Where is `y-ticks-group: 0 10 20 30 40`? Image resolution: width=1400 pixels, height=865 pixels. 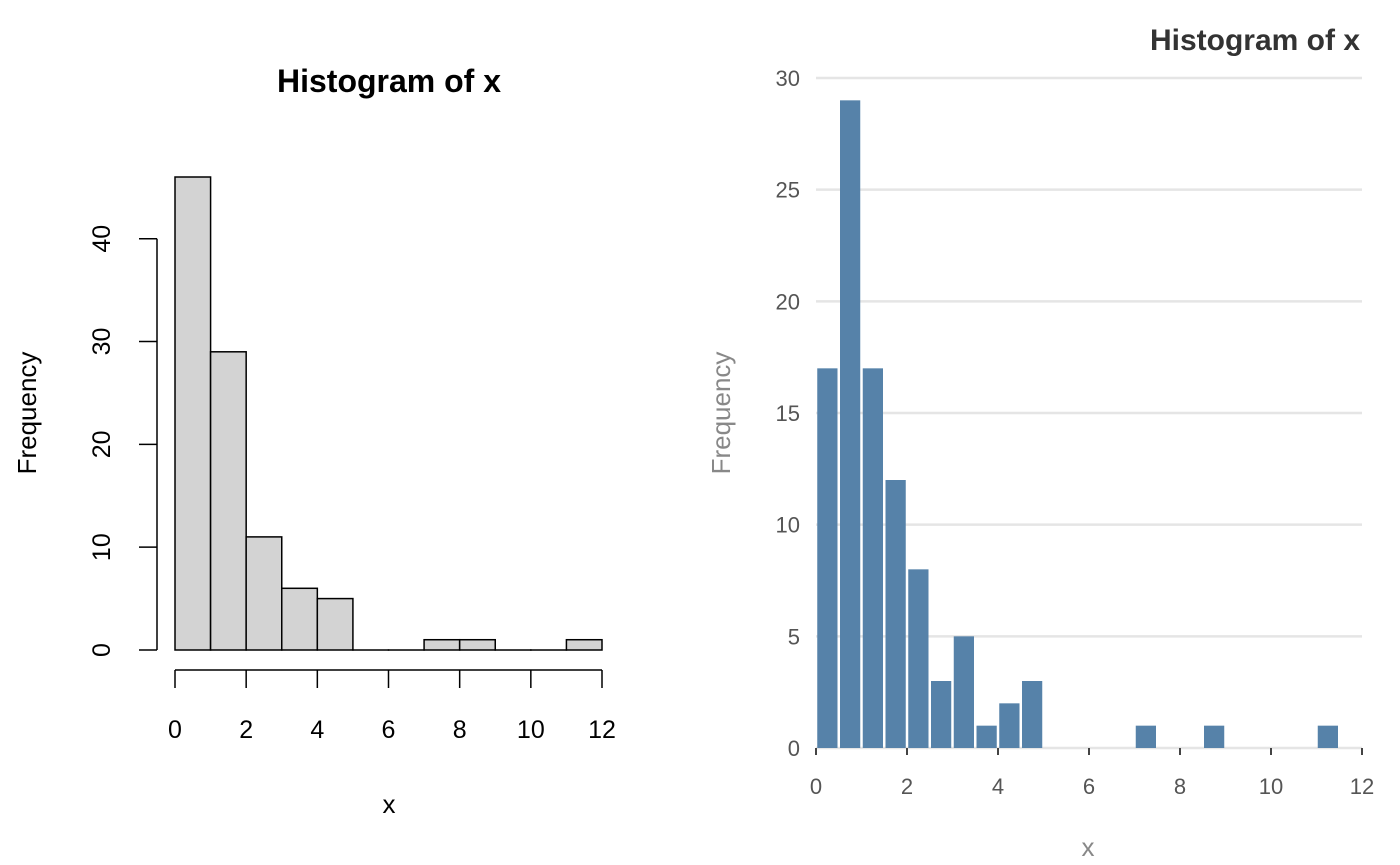 y-ticks-group: 0 10 20 30 40 is located at coordinates (122, 441).